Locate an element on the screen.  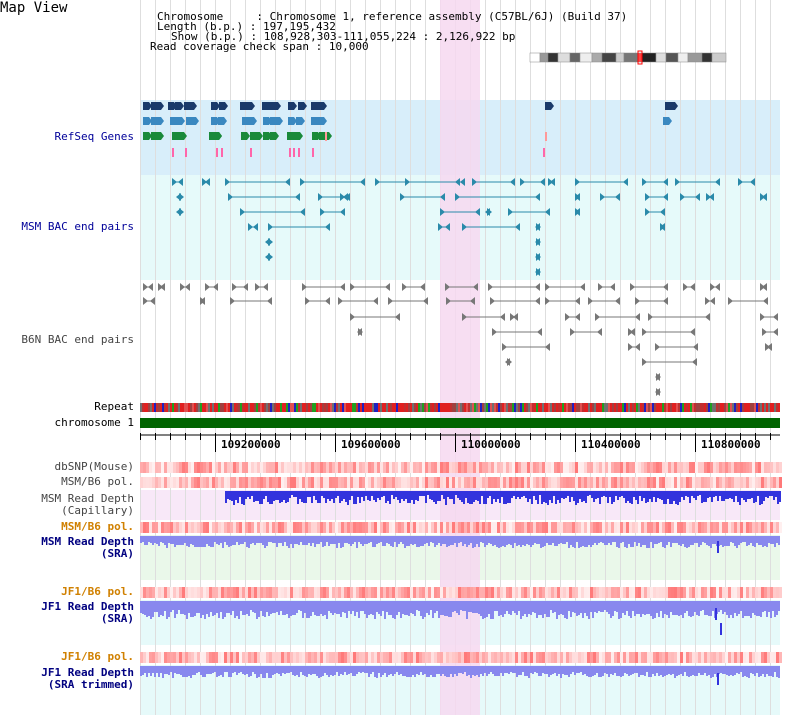
track-label-msm-bac: MSM BAC end pairs is located at coordinates (77, 226).